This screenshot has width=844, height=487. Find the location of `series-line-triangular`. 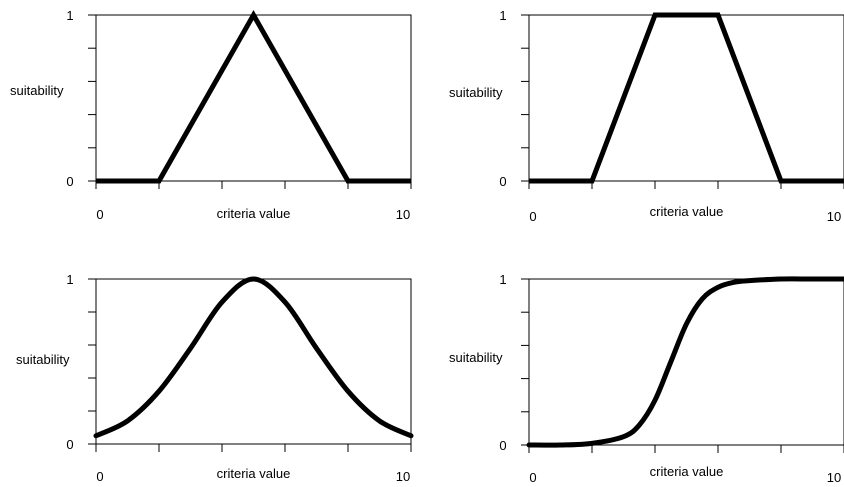

series-line-triangular is located at coordinates (253, 96).